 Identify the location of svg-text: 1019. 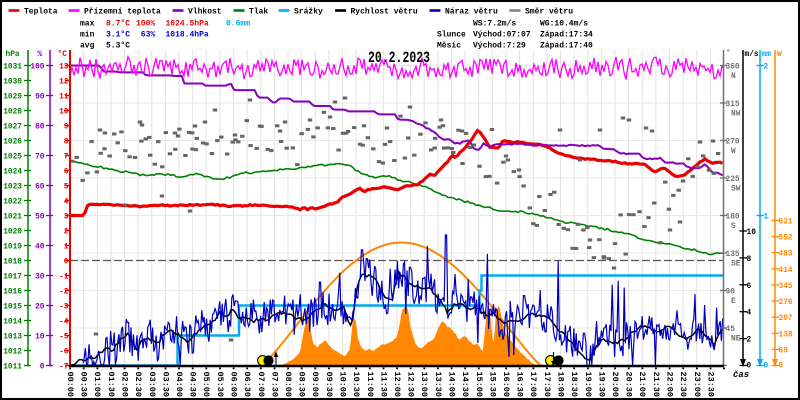
(12, 247).